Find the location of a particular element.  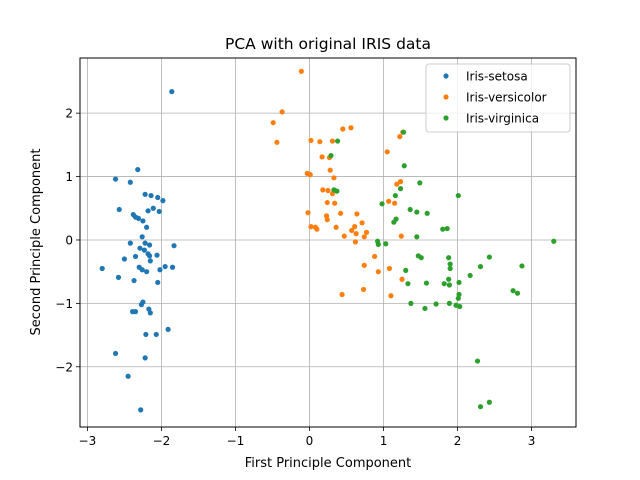

x-tick-label: −1 is located at coordinates (236, 441).